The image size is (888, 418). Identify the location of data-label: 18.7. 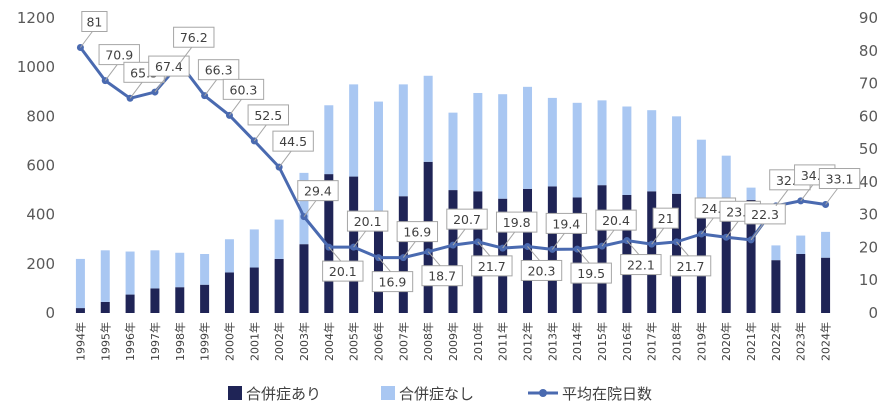
(442, 269).